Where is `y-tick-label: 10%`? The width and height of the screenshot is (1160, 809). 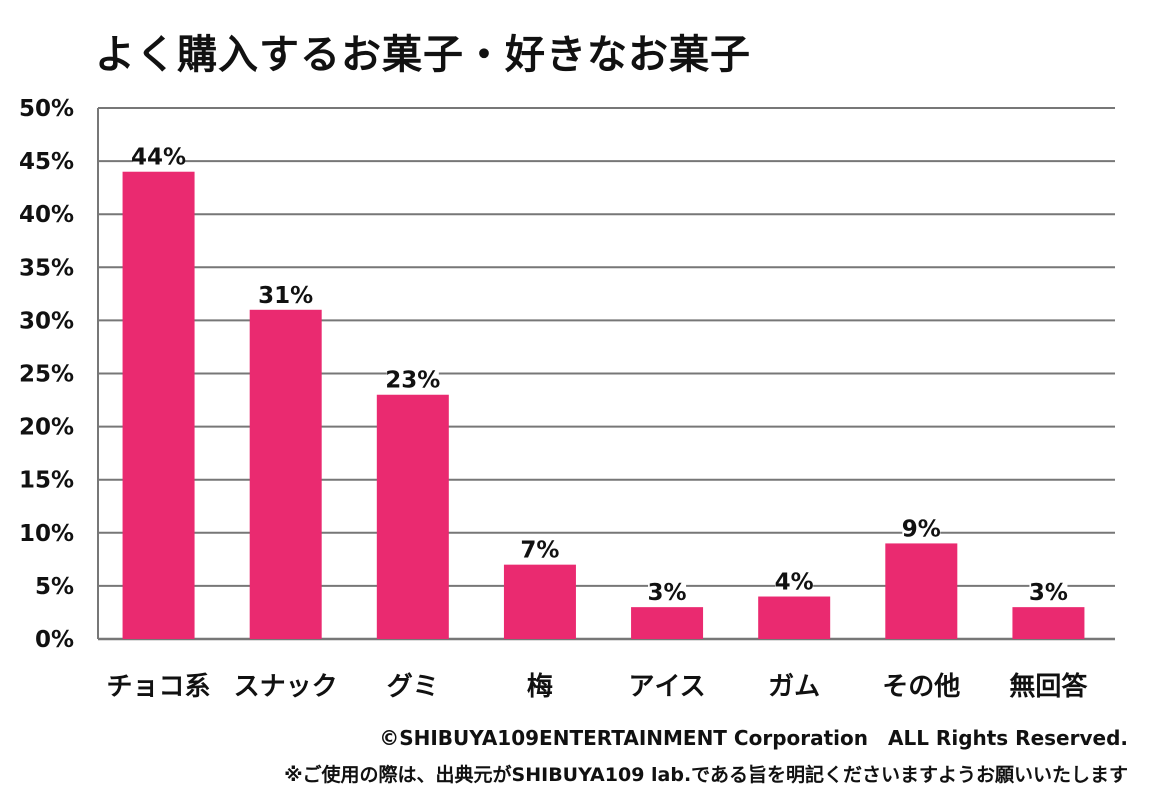 y-tick-label: 10% is located at coordinates (46, 534).